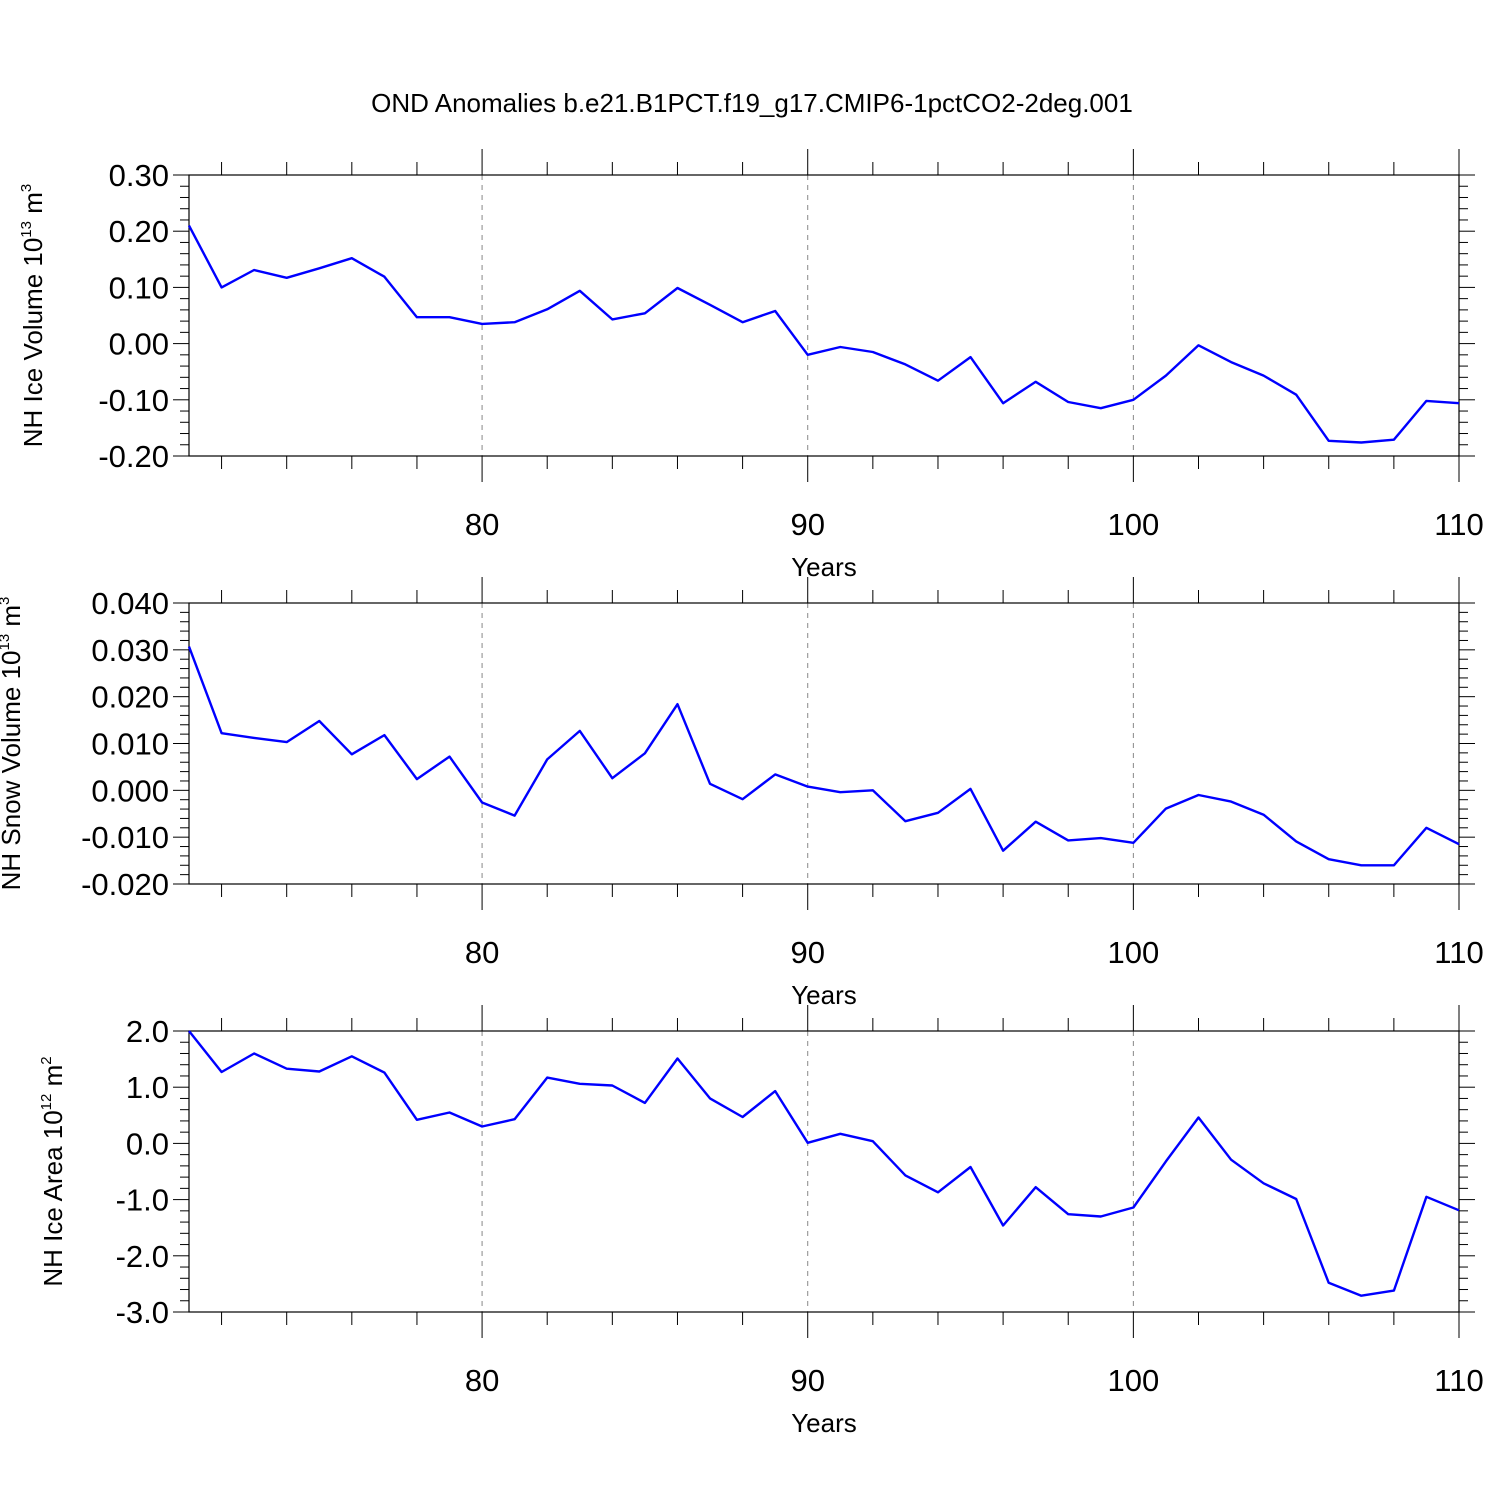  What do you see at coordinates (53, 1171) in the screenshot?
I see `y-axis-label: NH Ice Area 1012 m2` at bounding box center [53, 1171].